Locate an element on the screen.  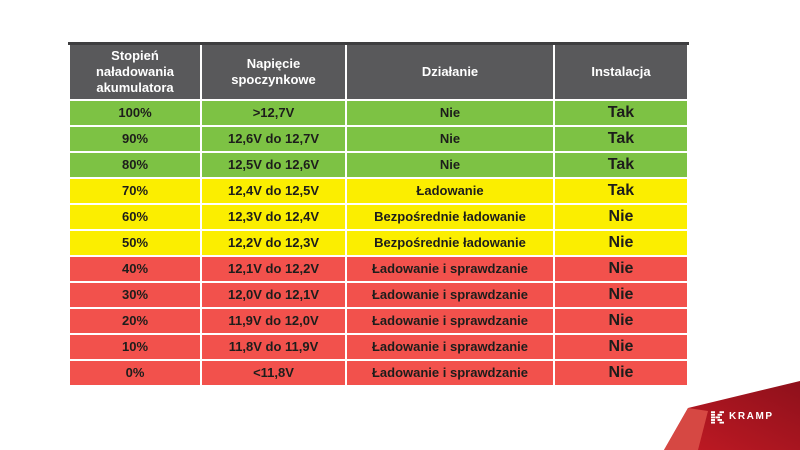
kramp-logo: KRAMP is located at coordinates (742, 417).